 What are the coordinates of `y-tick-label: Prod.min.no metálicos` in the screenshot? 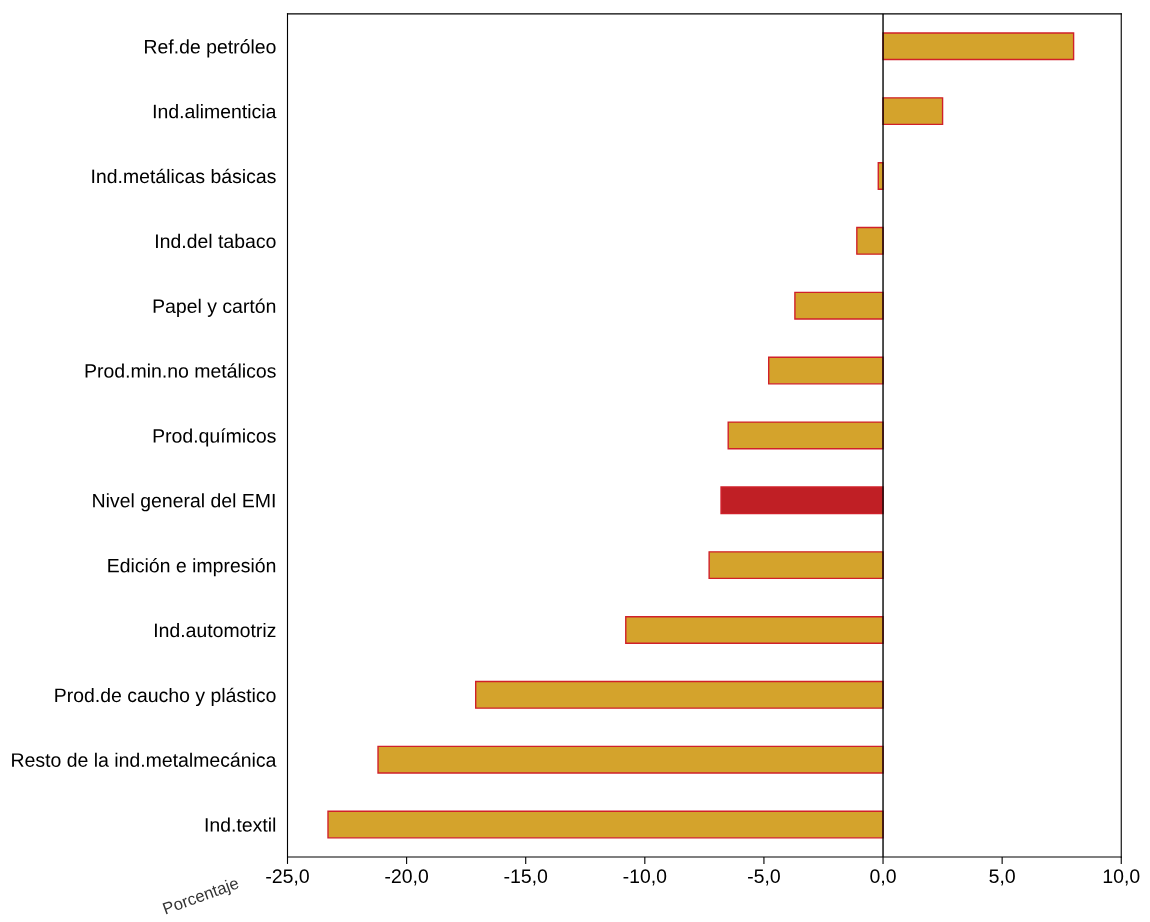 It's located at (180, 370).